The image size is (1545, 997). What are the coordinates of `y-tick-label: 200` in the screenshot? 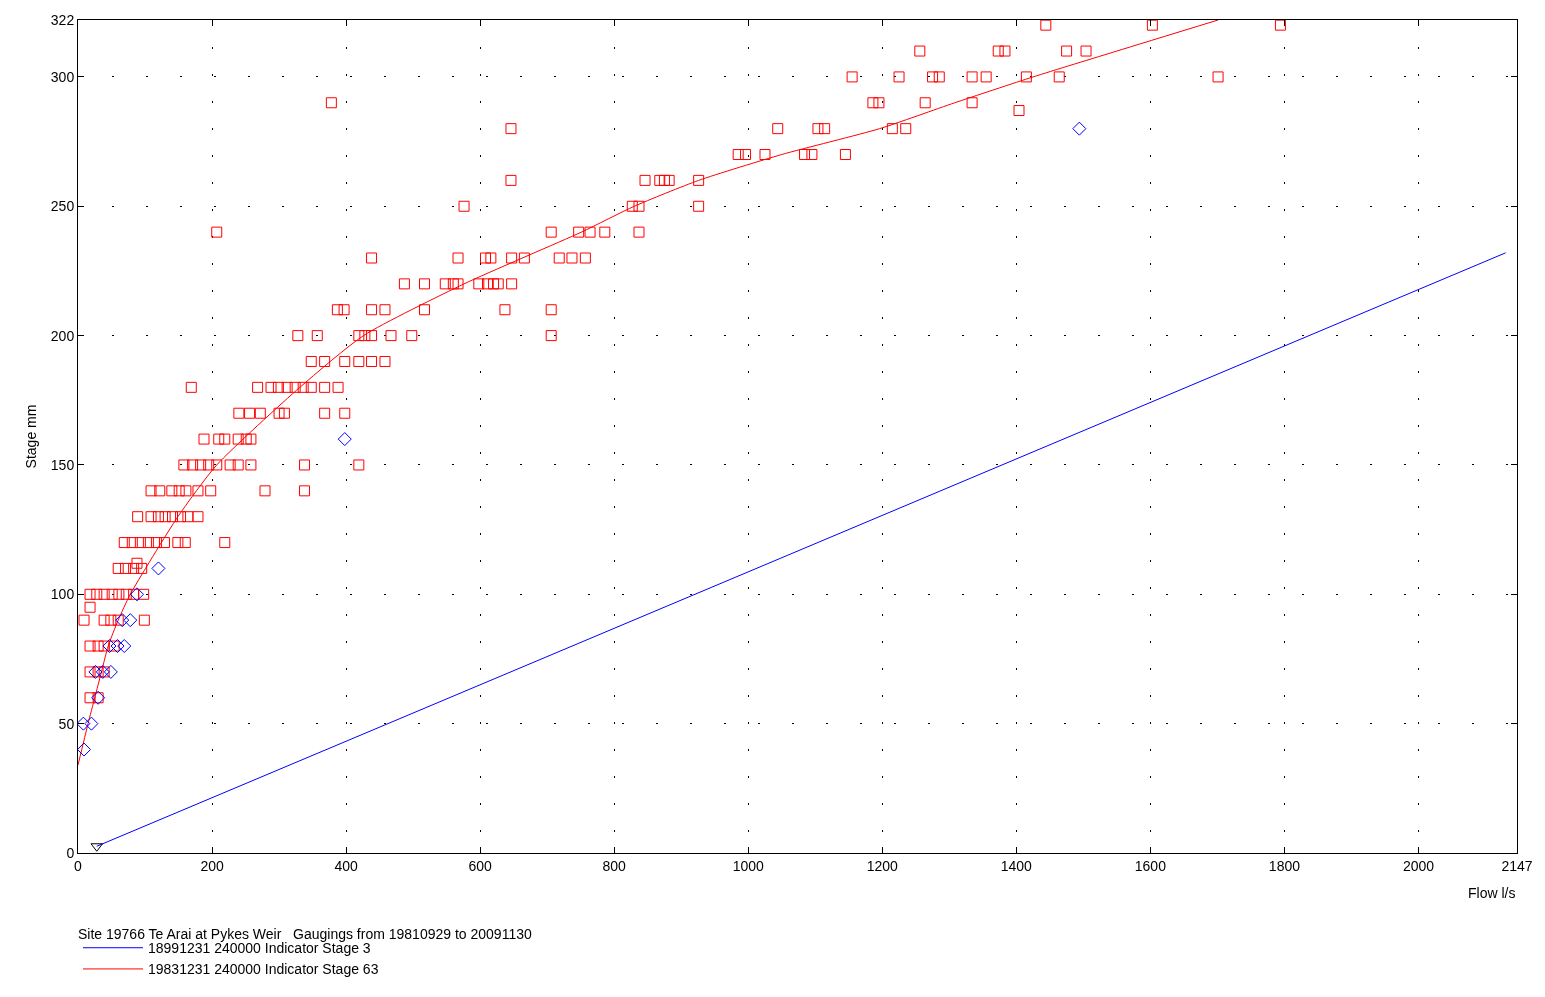 It's located at (62, 335).